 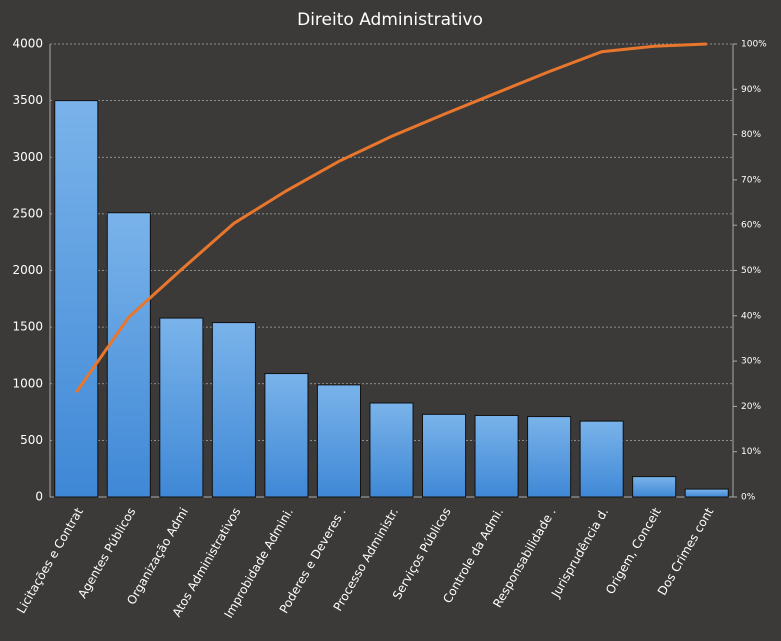 What do you see at coordinates (751, 407) in the screenshot?
I see `y2-tick-label: 20%` at bounding box center [751, 407].